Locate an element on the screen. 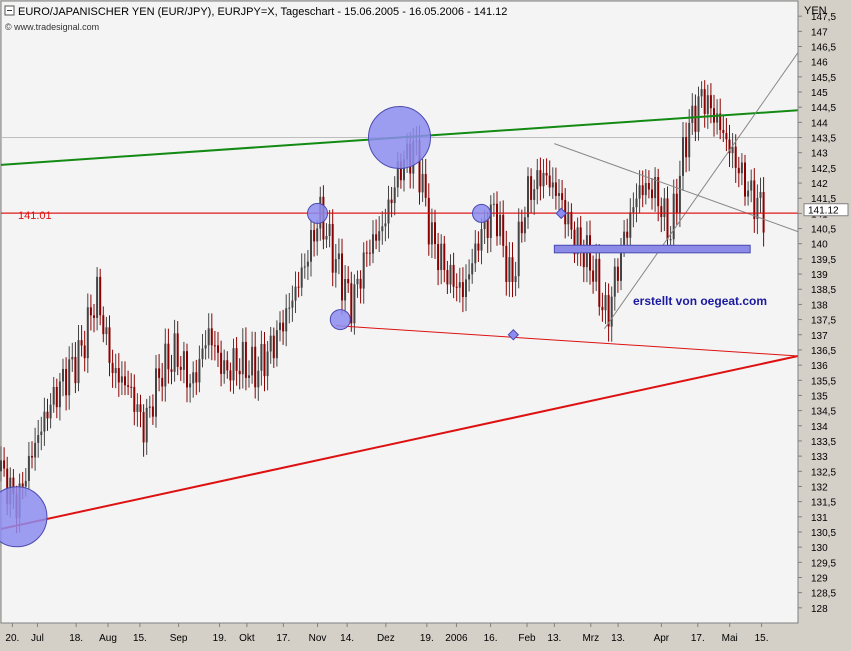 The image size is (851, 651). y-tick-label: 138 is located at coordinates (819, 305).